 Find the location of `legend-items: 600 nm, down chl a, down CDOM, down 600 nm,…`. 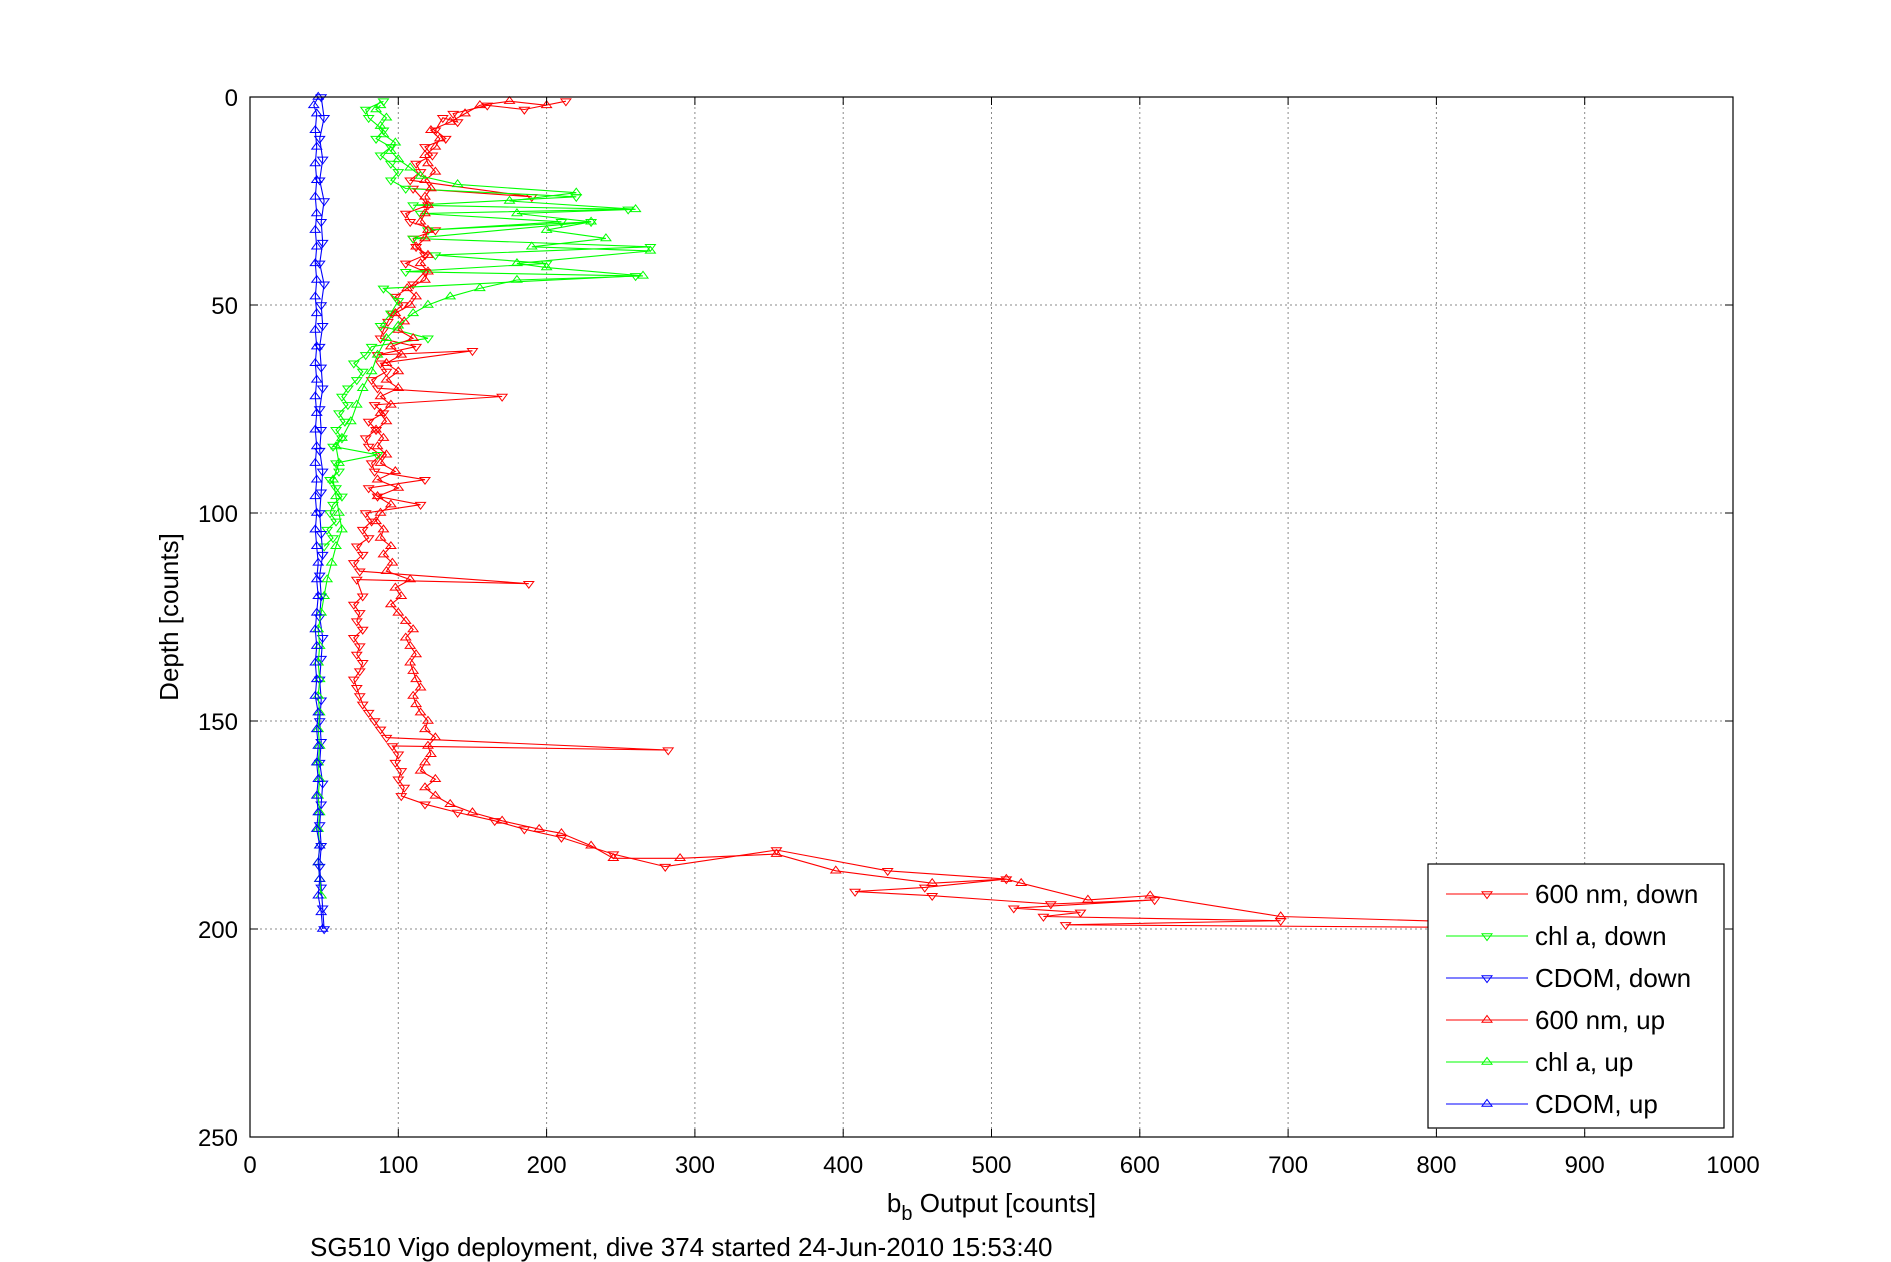

legend-items: 600 nm, down chl a, down CDOM, down 600 nm,… is located at coordinates (1572, 999).